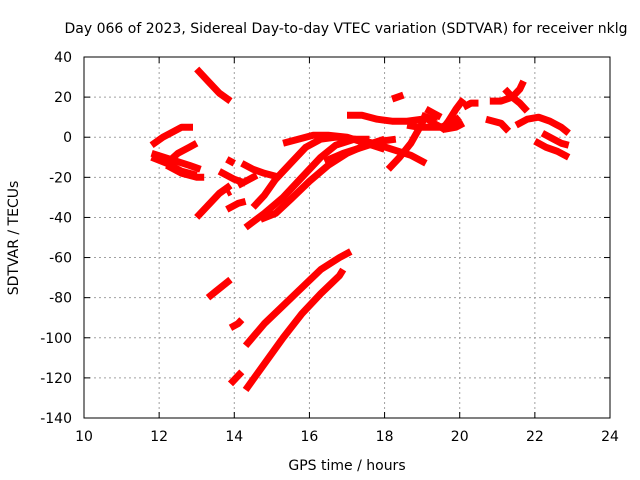 This screenshot has width=640, height=480. Describe the element at coordinates (346, 466) in the screenshot. I see `x-axis-label: GPS time / hours` at that location.